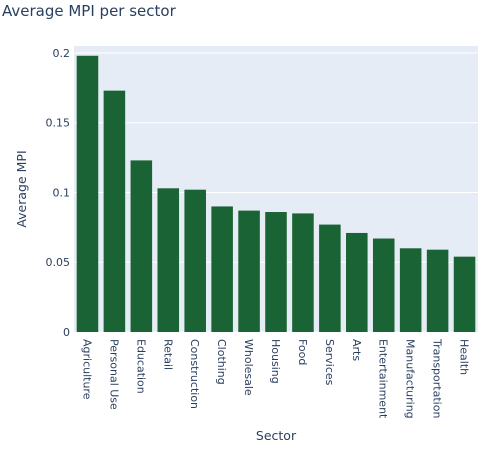 This screenshot has height=449, width=493. Describe the element at coordinates (411, 290) in the screenshot. I see `bar-manufacturing` at that location.